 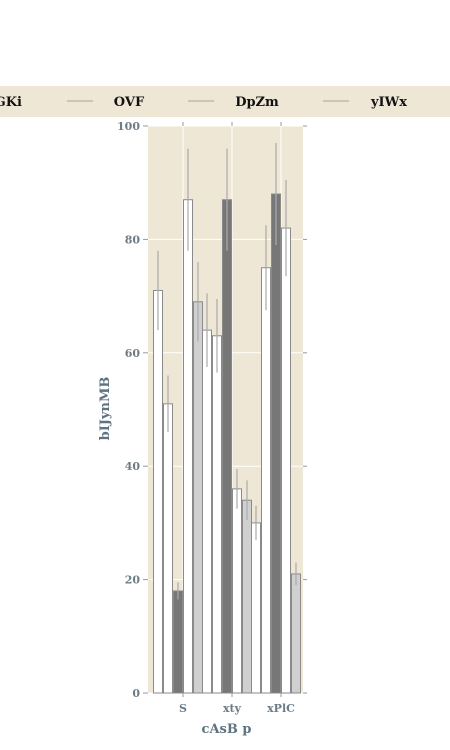 What do you see at coordinates (128, 126) in the screenshot?
I see `y-tick-label: 100` at bounding box center [128, 126].